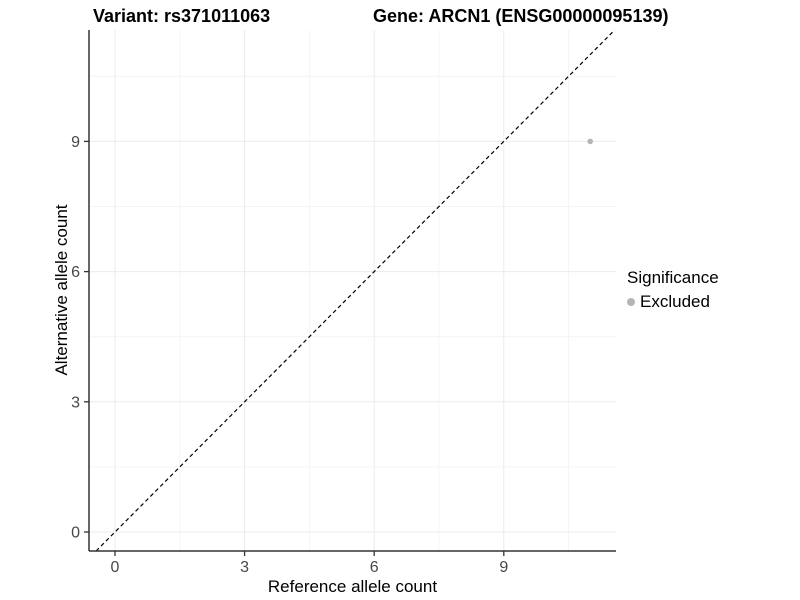 This screenshot has height=600, width=800. What do you see at coordinates (374, 567) in the screenshot?
I see `x-tick-label: 6` at bounding box center [374, 567].